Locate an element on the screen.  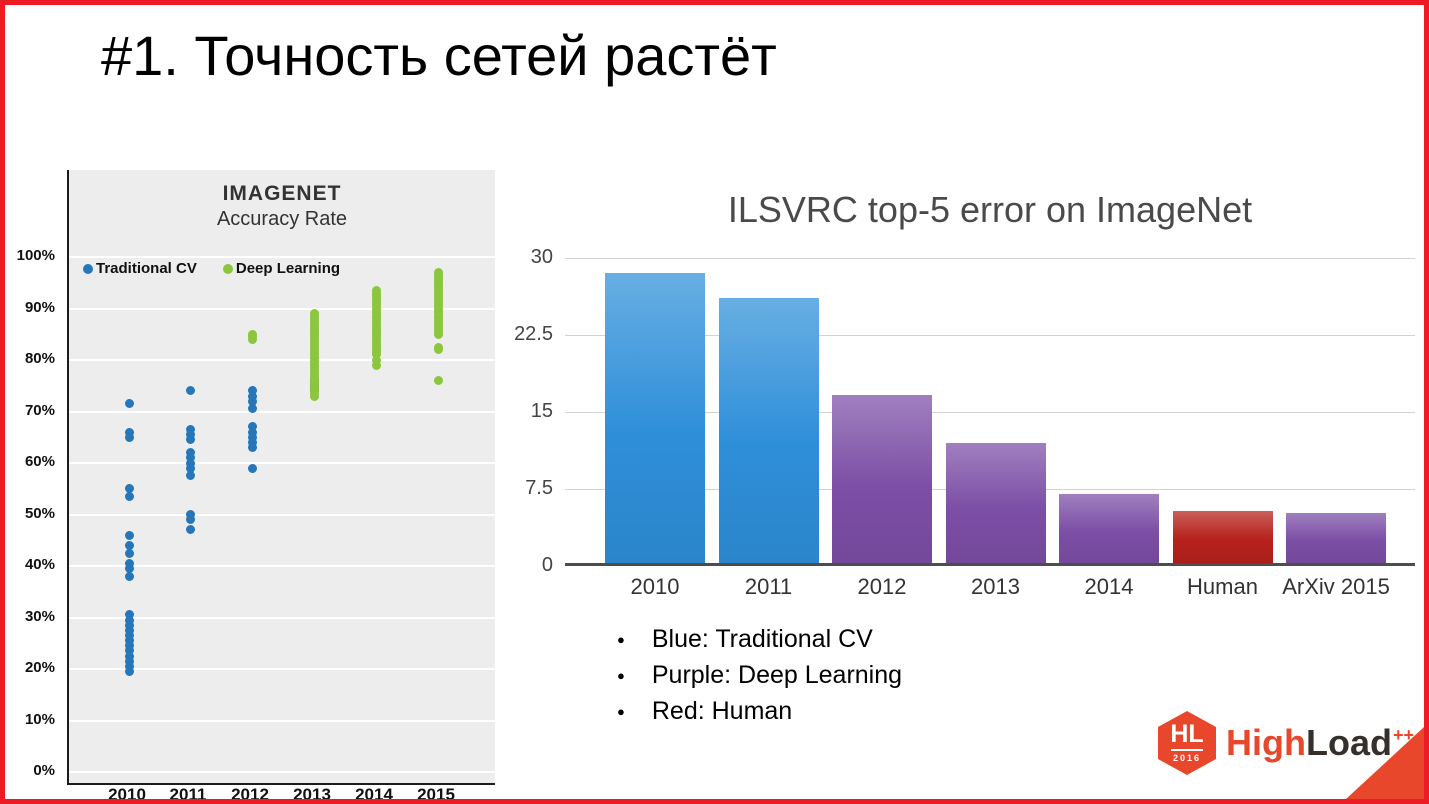
scatter-x-tick-label: 2015 is located at coordinates (436, 794).